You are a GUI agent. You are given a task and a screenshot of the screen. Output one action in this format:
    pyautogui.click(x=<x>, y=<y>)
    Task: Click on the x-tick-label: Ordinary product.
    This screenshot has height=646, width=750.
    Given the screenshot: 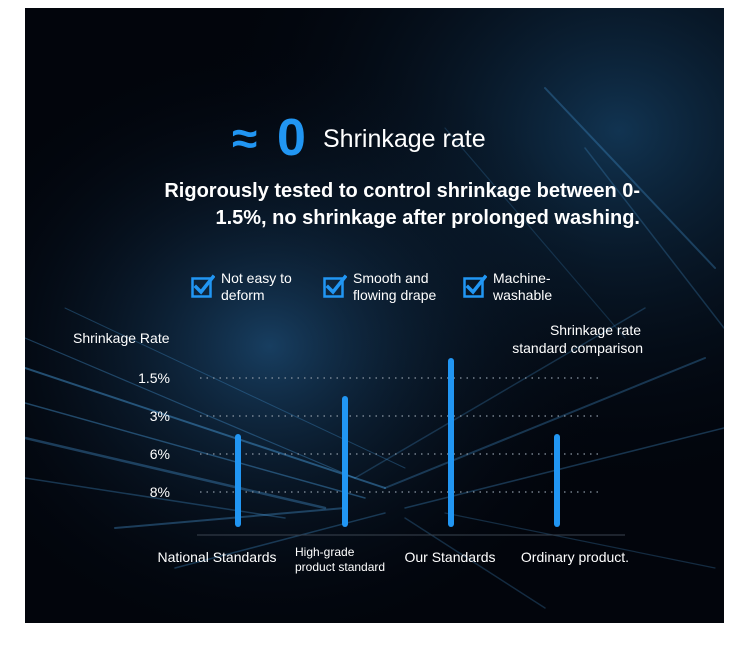 What is the action you would take?
    pyautogui.click(x=575, y=557)
    